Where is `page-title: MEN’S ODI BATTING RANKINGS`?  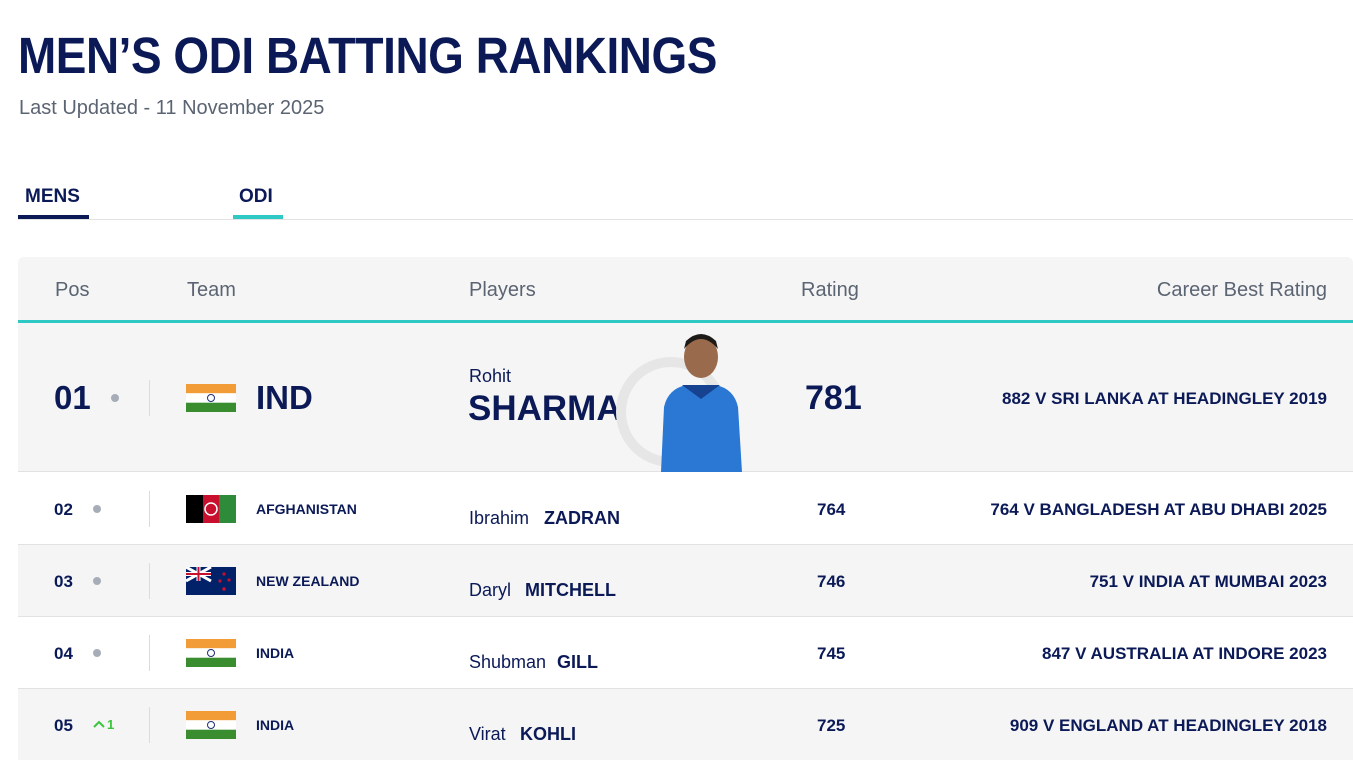
page-title: MEN’S ODI BATTING RANKINGS is located at coordinates (367, 55).